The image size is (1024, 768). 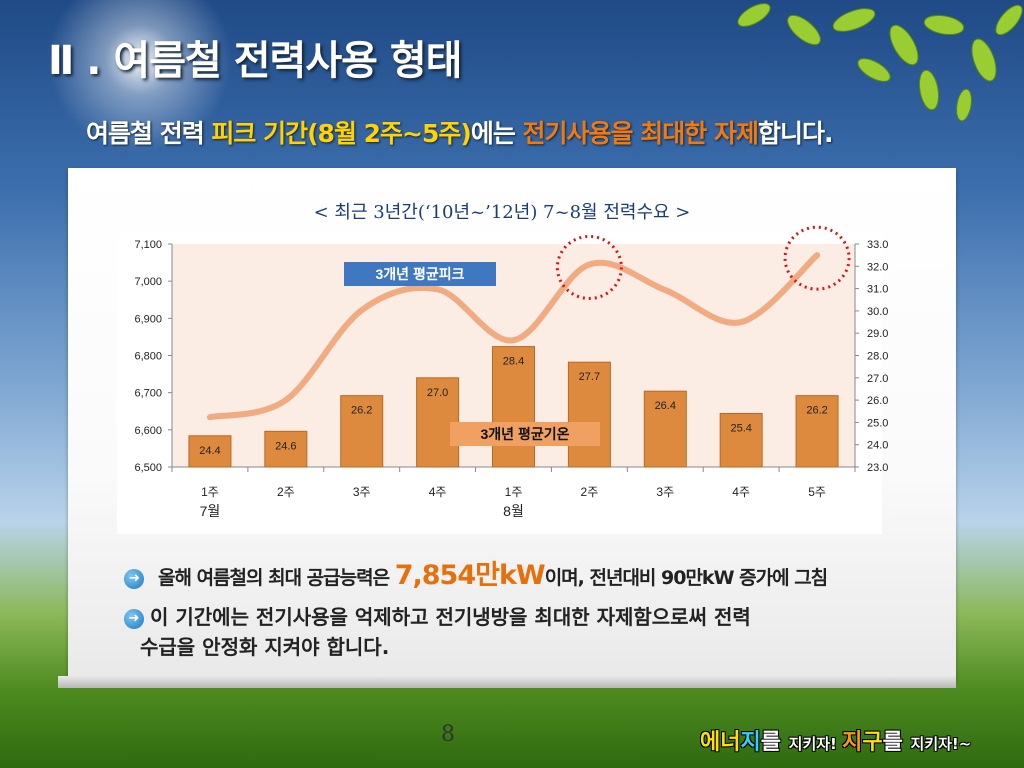 What do you see at coordinates (877, 423) in the screenshot?
I see `right-tick-label: 25.0` at bounding box center [877, 423].